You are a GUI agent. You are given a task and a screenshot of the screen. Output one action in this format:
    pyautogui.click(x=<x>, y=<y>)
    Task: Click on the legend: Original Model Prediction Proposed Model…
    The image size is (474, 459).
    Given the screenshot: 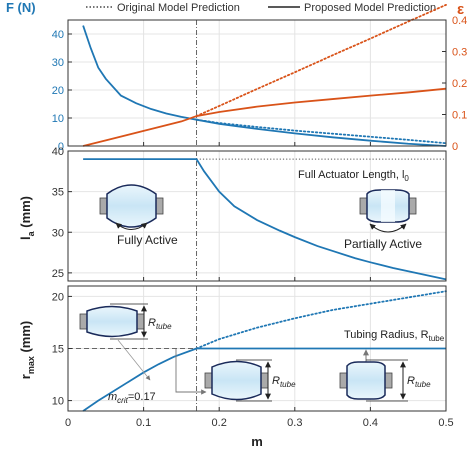 What is the action you would take?
    pyautogui.click(x=261, y=8)
    